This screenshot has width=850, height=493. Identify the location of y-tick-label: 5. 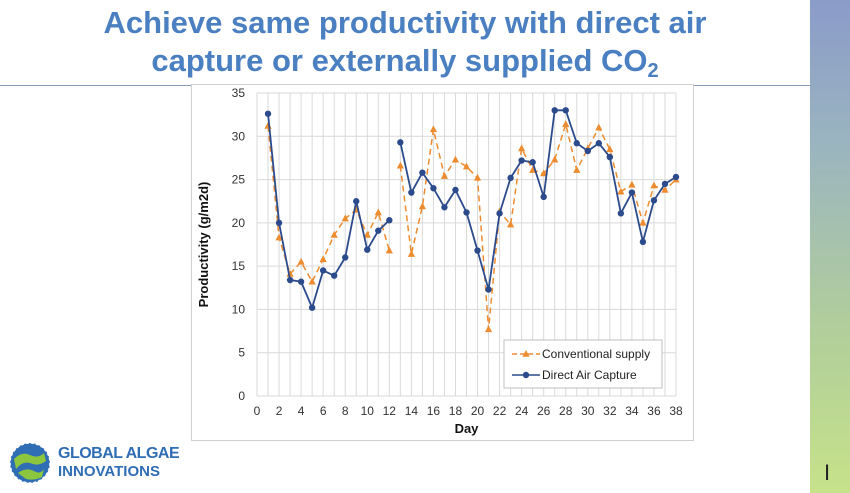
(241, 353).